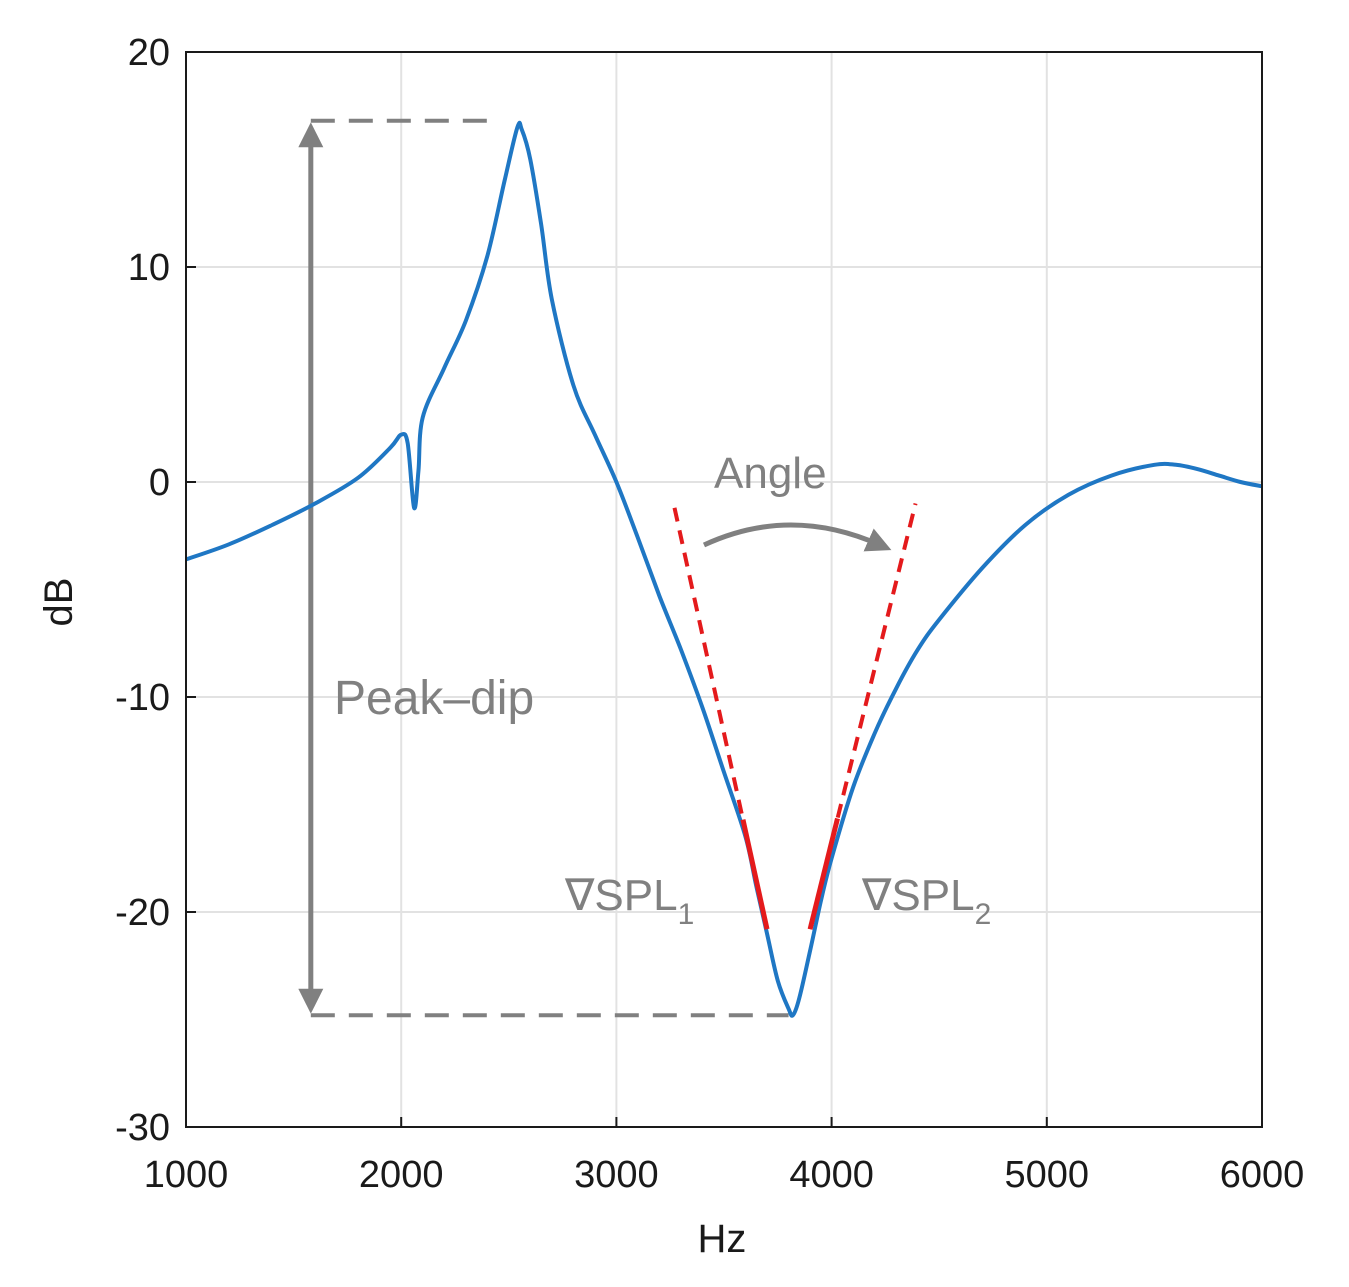 The height and width of the screenshot is (1287, 1349). Describe the element at coordinates (142, 1128) in the screenshot. I see `y-tick-label: -30` at that location.